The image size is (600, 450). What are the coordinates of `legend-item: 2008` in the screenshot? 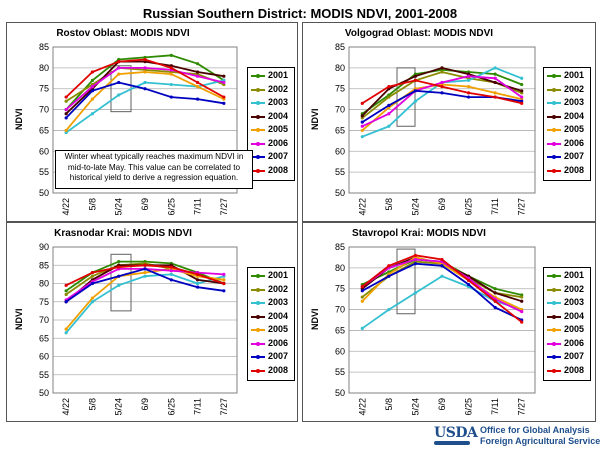 It's located at (272, 171).